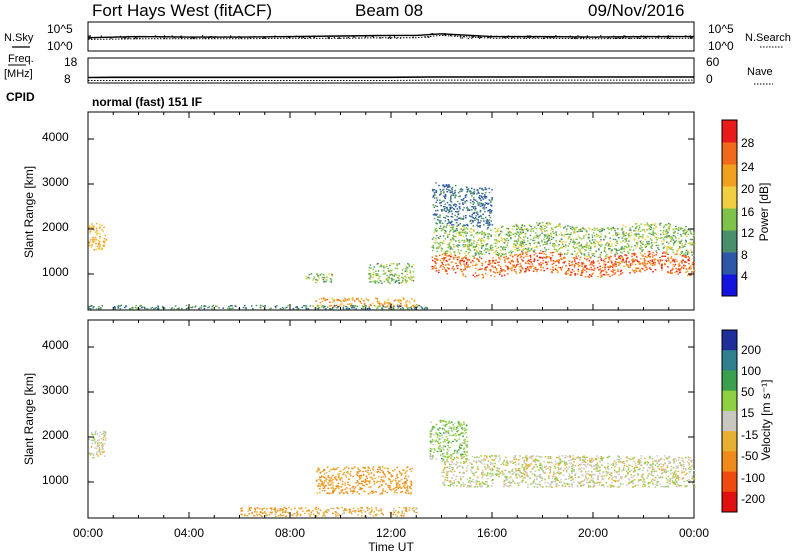  Describe the element at coordinates (55, 137) in the screenshot. I see `power-ytick-4000: 4000` at that location.